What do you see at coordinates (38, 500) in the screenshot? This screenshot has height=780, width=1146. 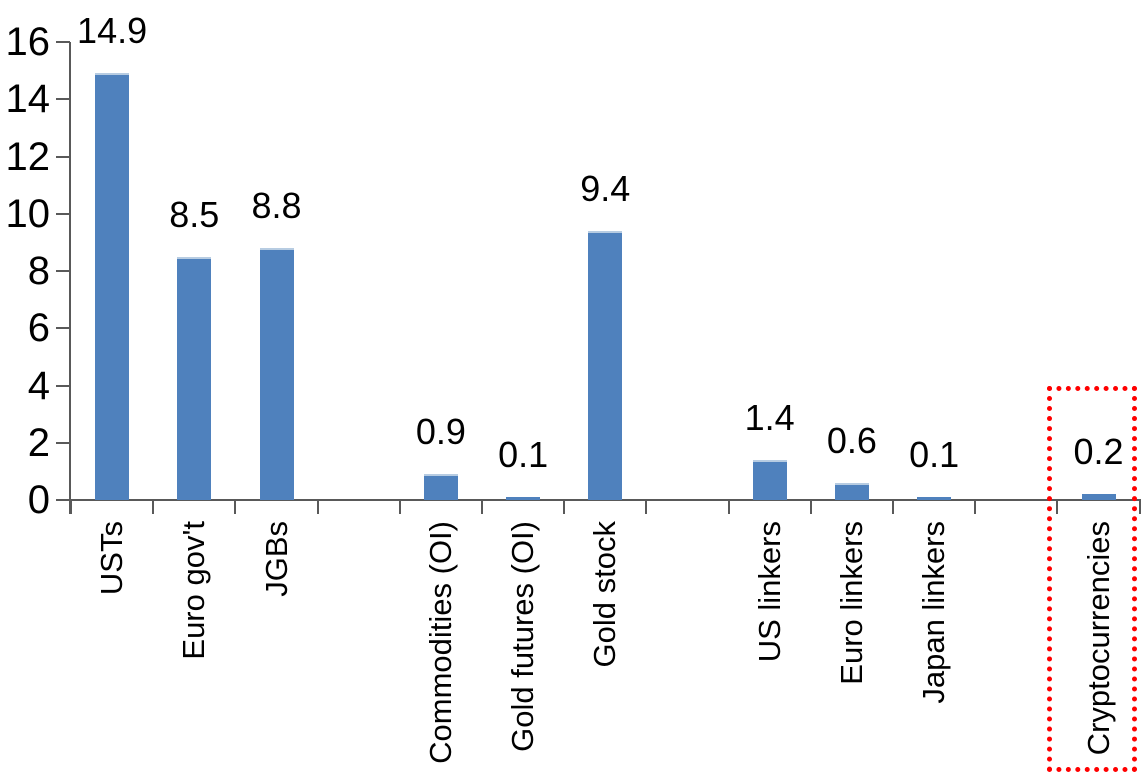 I see `y-axis-tick-label: 0` at bounding box center [38, 500].